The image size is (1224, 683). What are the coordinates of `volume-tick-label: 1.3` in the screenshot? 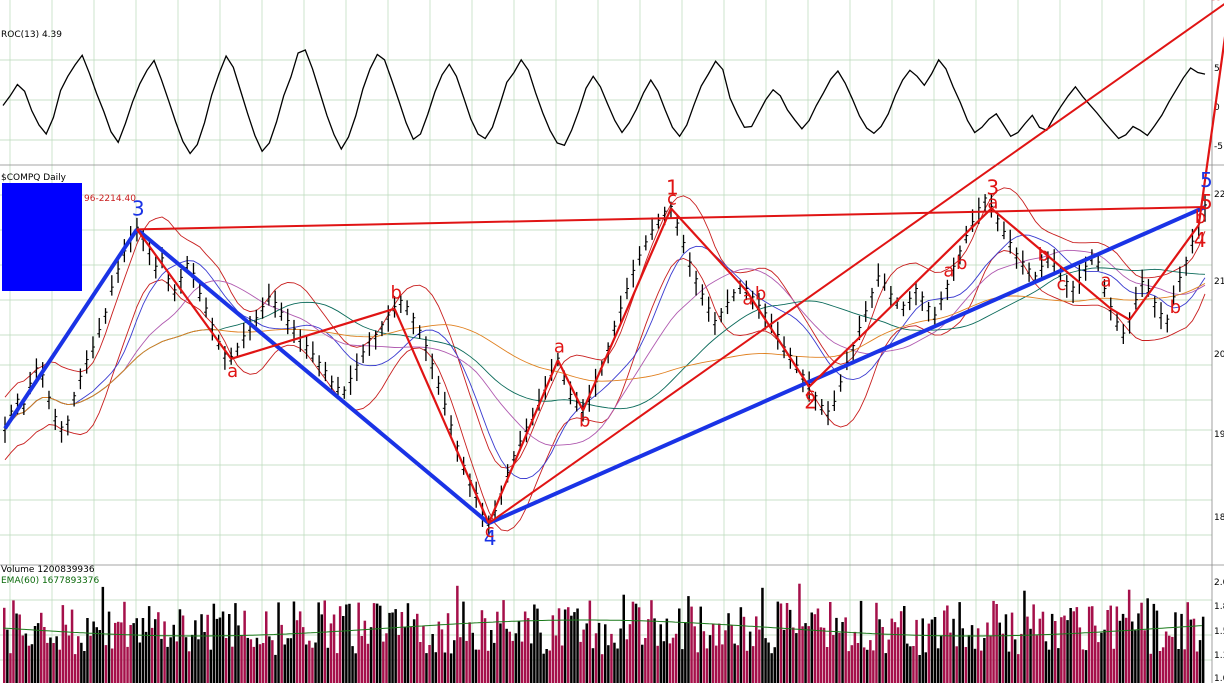 It's located at (1219, 656).